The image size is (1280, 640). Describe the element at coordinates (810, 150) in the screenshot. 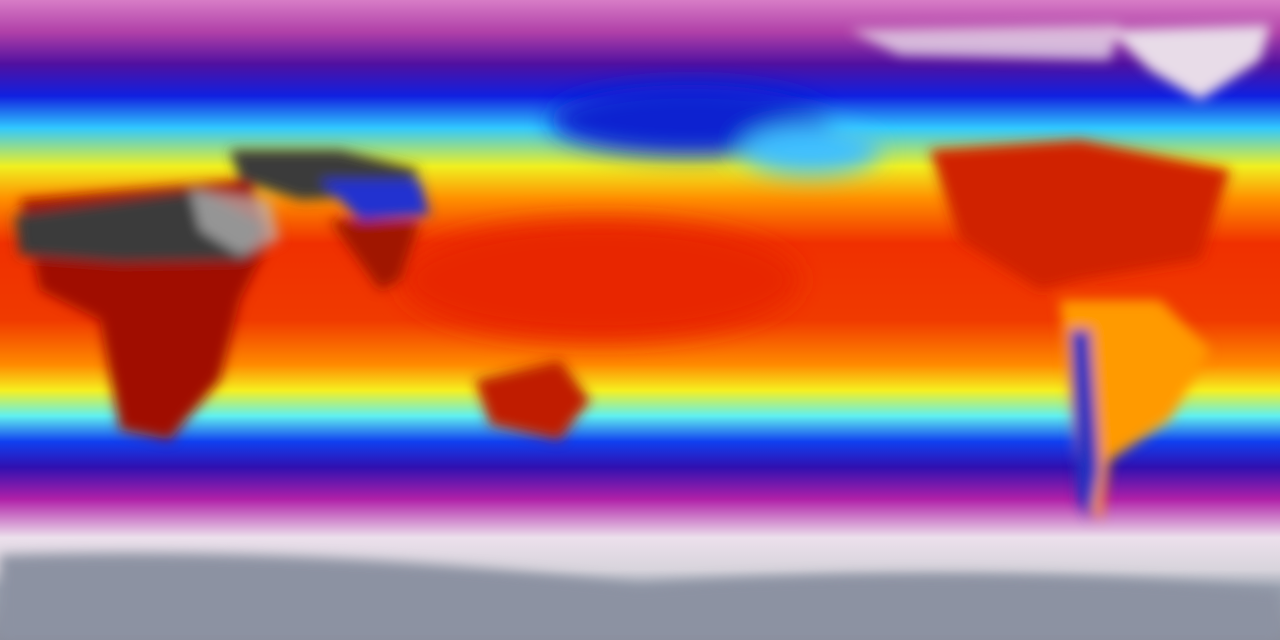

I see `north-pacific-cyan` at that location.